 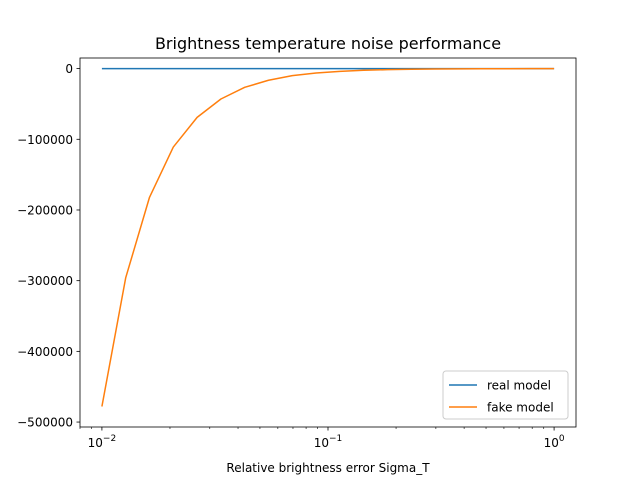 What do you see at coordinates (520, 408) in the screenshot?
I see `legend-label: fake model` at bounding box center [520, 408].